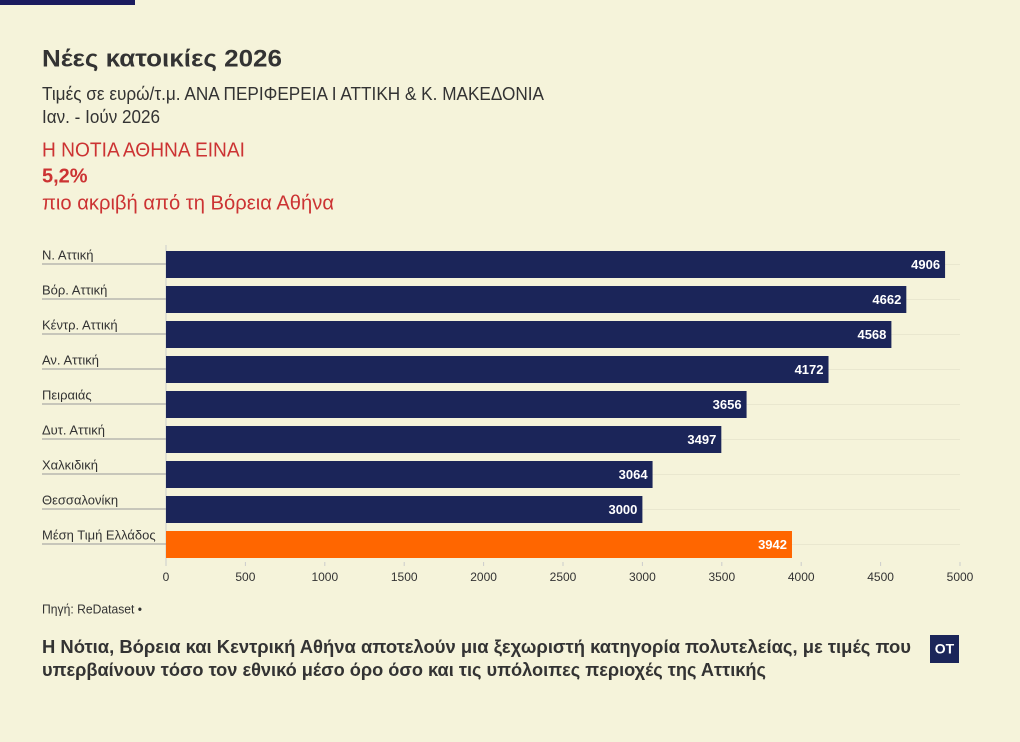 The width and height of the screenshot is (1020, 742). Describe the element at coordinates (80, 324) in the screenshot. I see `y-tick-label: Κέντρ. Αττική` at that location.